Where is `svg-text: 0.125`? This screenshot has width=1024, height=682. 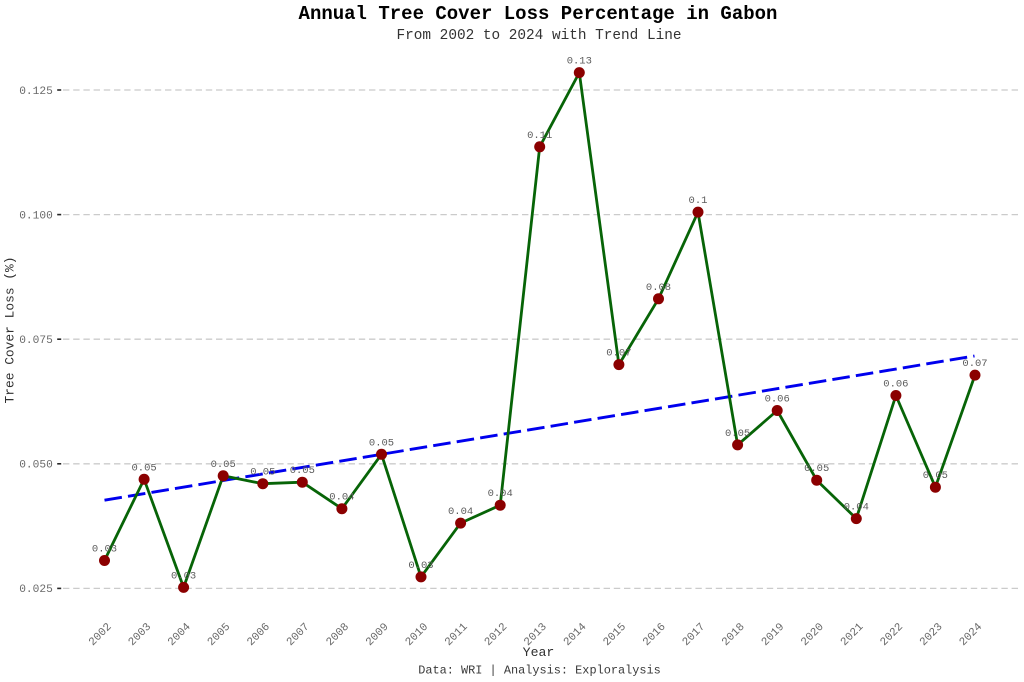
svg-text: 0.125 is located at coordinates (36, 92).